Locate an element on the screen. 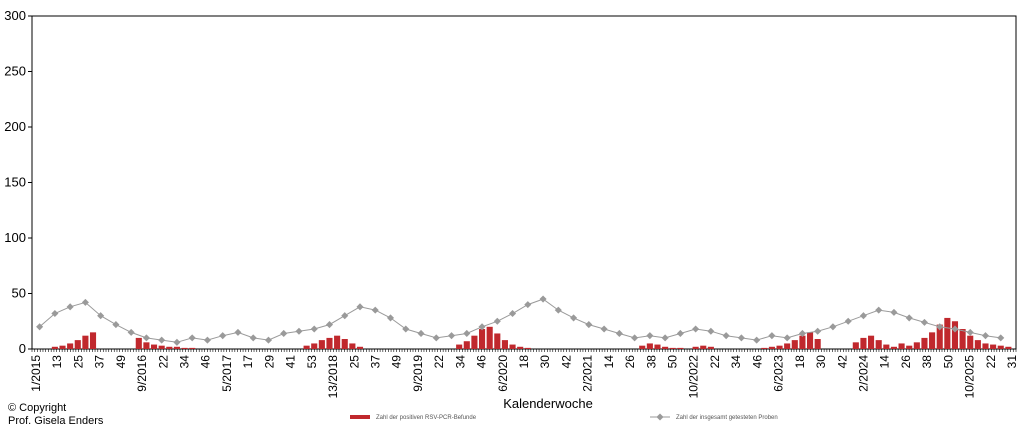 This screenshot has height=430, width=1024. y-tick-label: 200 is located at coordinates (15, 126).